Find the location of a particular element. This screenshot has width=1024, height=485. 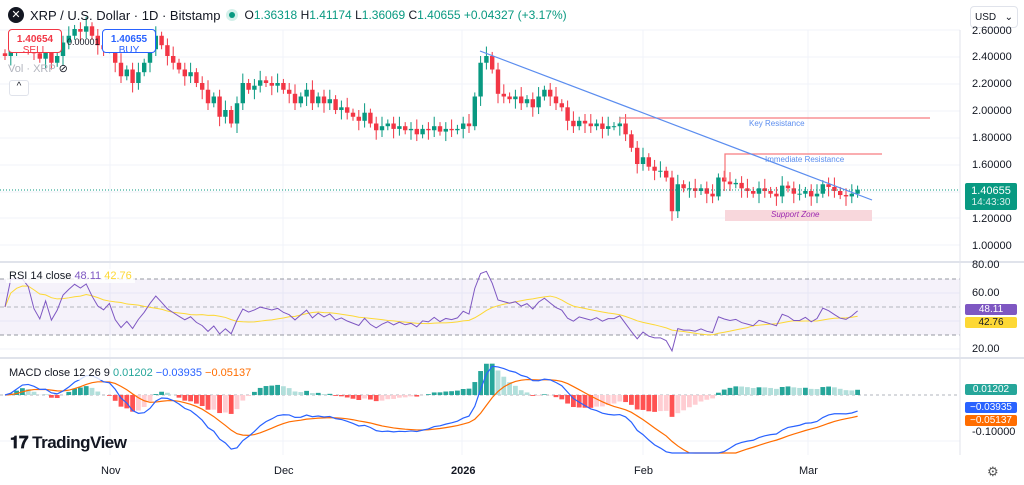

currency-select: USD ⌄ is located at coordinates (994, 17).